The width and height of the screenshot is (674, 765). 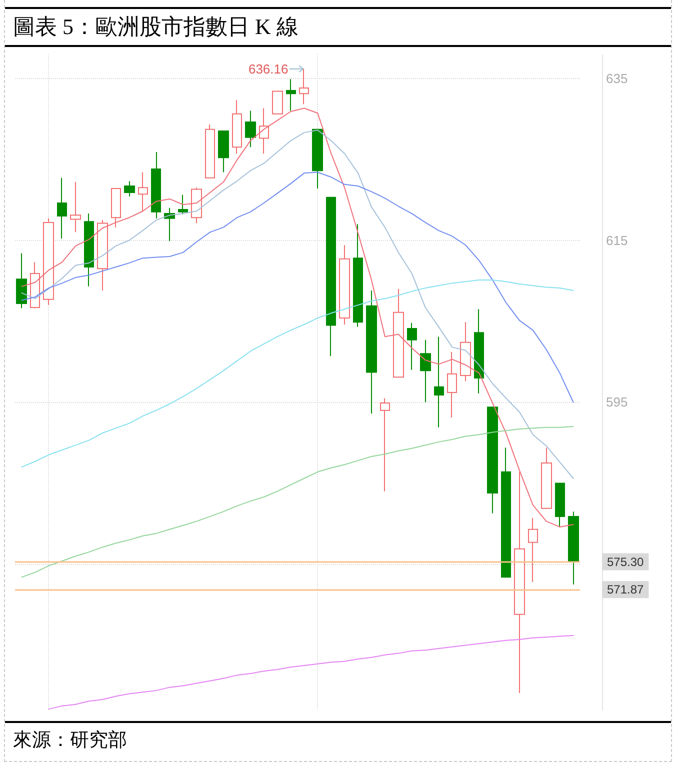 I want to click on y-tick-label: 595, so click(x=617, y=402).